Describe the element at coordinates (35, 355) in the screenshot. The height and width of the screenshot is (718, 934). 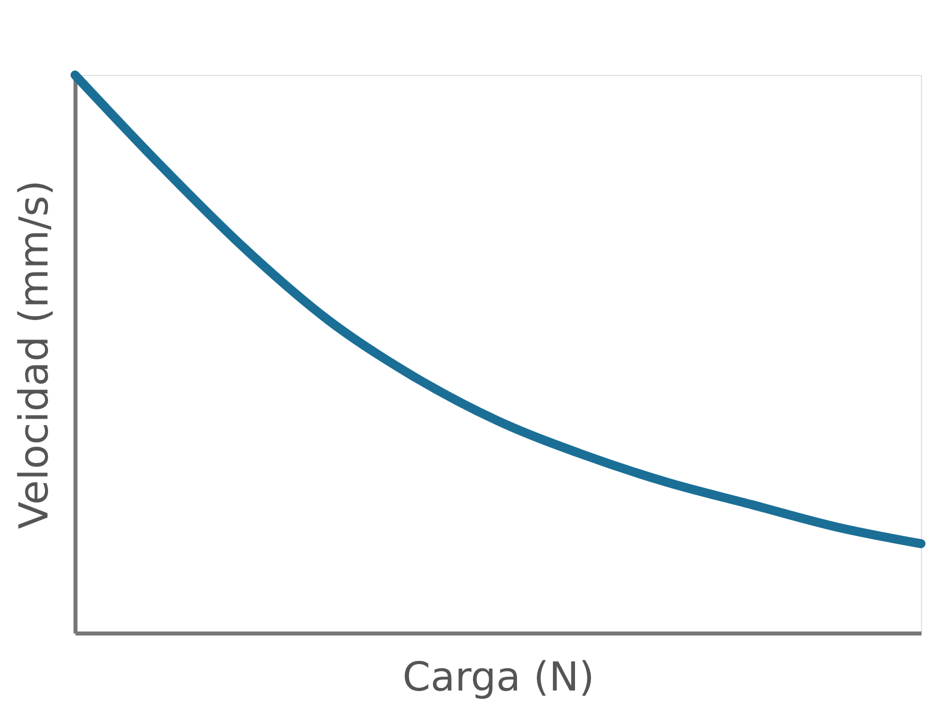
I see `y-axis-title: Velocidad (mm/s)` at that location.